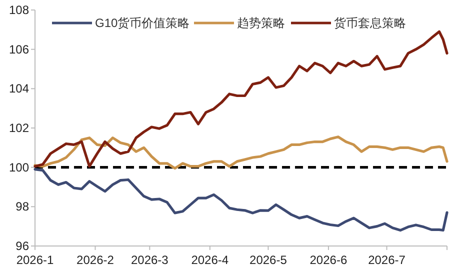  Describe the element at coordinates (19, 89) in the screenshot. I see `y-tick-label: 104` at that location.